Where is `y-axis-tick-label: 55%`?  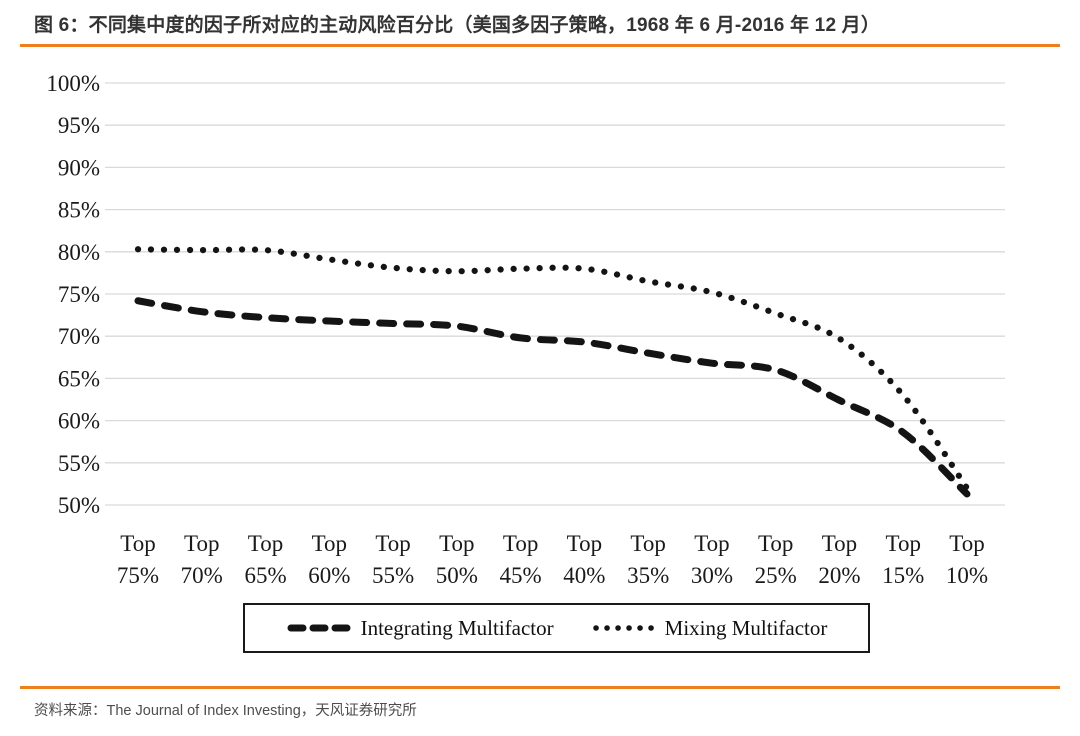
y-axis-tick-label: 55% is located at coordinates (79, 463).